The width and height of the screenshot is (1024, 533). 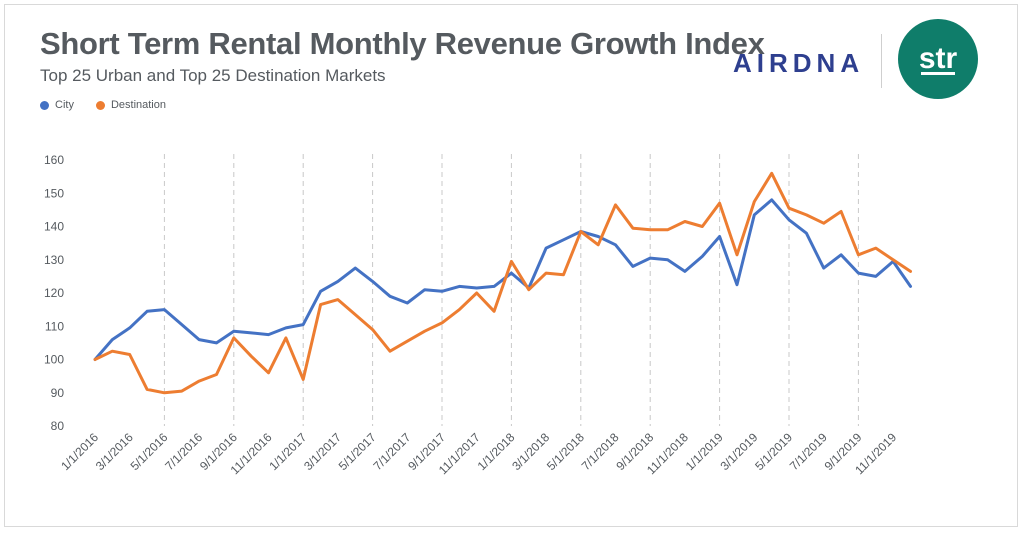 I want to click on x-tick-label-3-1-2018: 3/1/2018, so click(x=530, y=451).